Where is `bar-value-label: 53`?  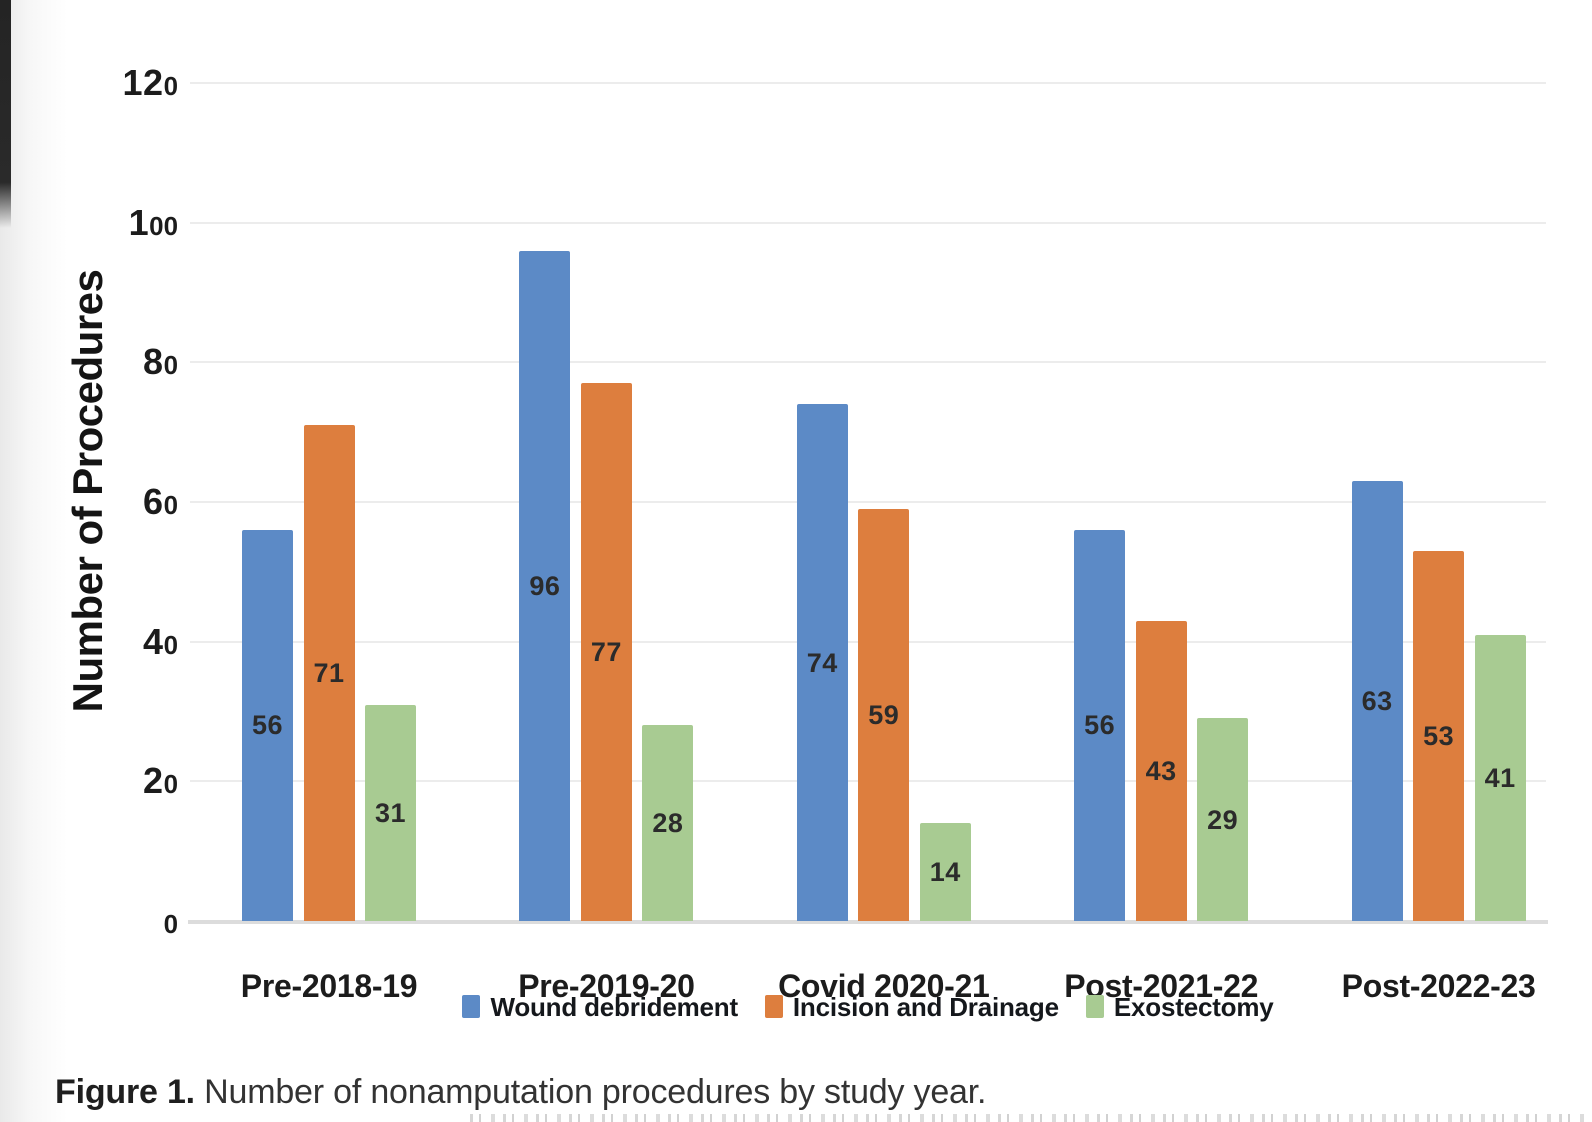 bar-value-label: 53 is located at coordinates (1439, 735).